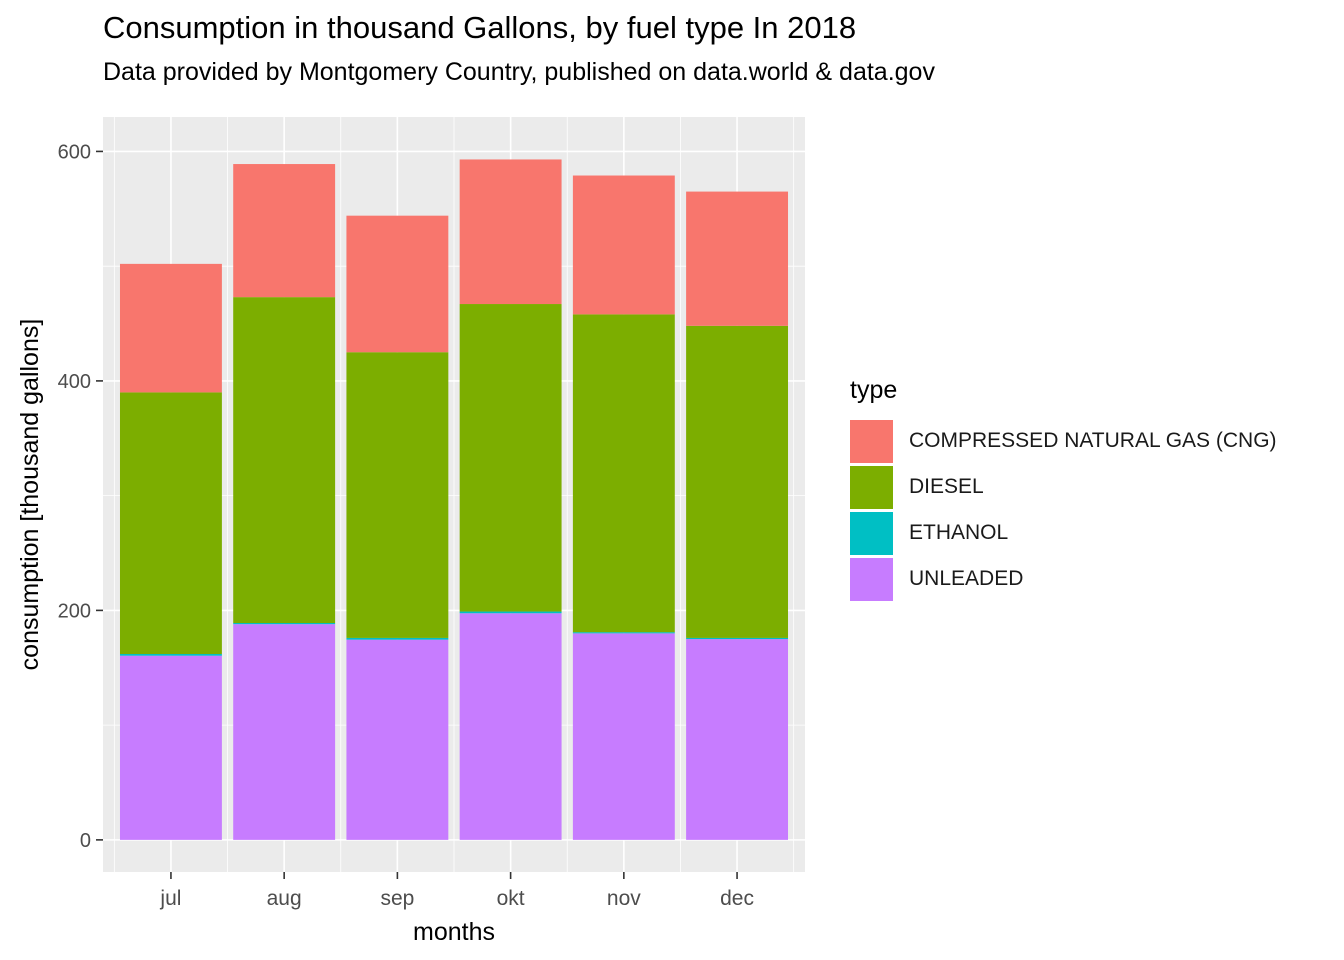  Describe the element at coordinates (871, 441) in the screenshot. I see `legend-key-cng` at that location.